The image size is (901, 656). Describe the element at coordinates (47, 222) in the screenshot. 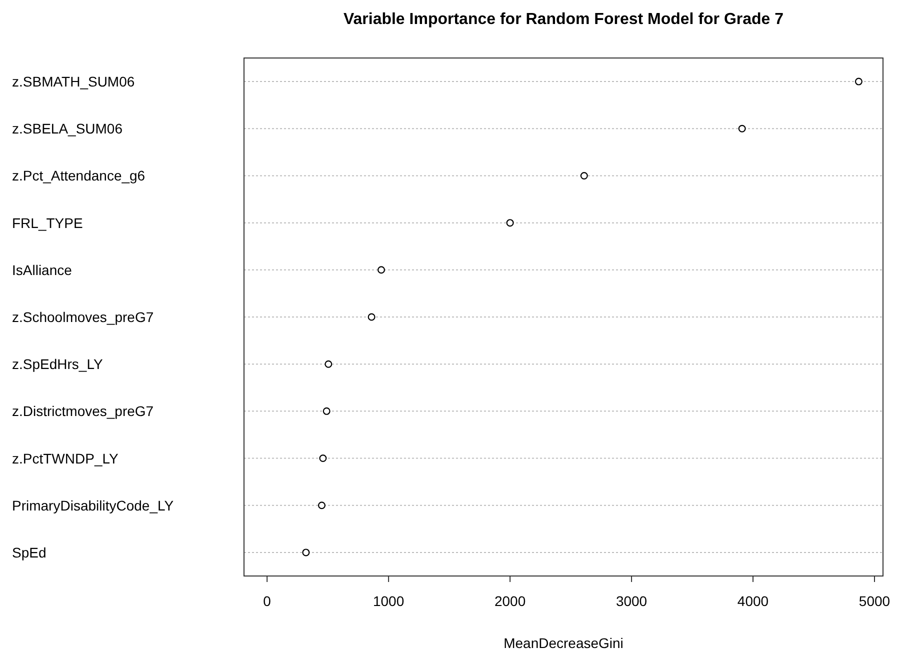

I see `y-tick-label: FRL_TYPE` at that location.